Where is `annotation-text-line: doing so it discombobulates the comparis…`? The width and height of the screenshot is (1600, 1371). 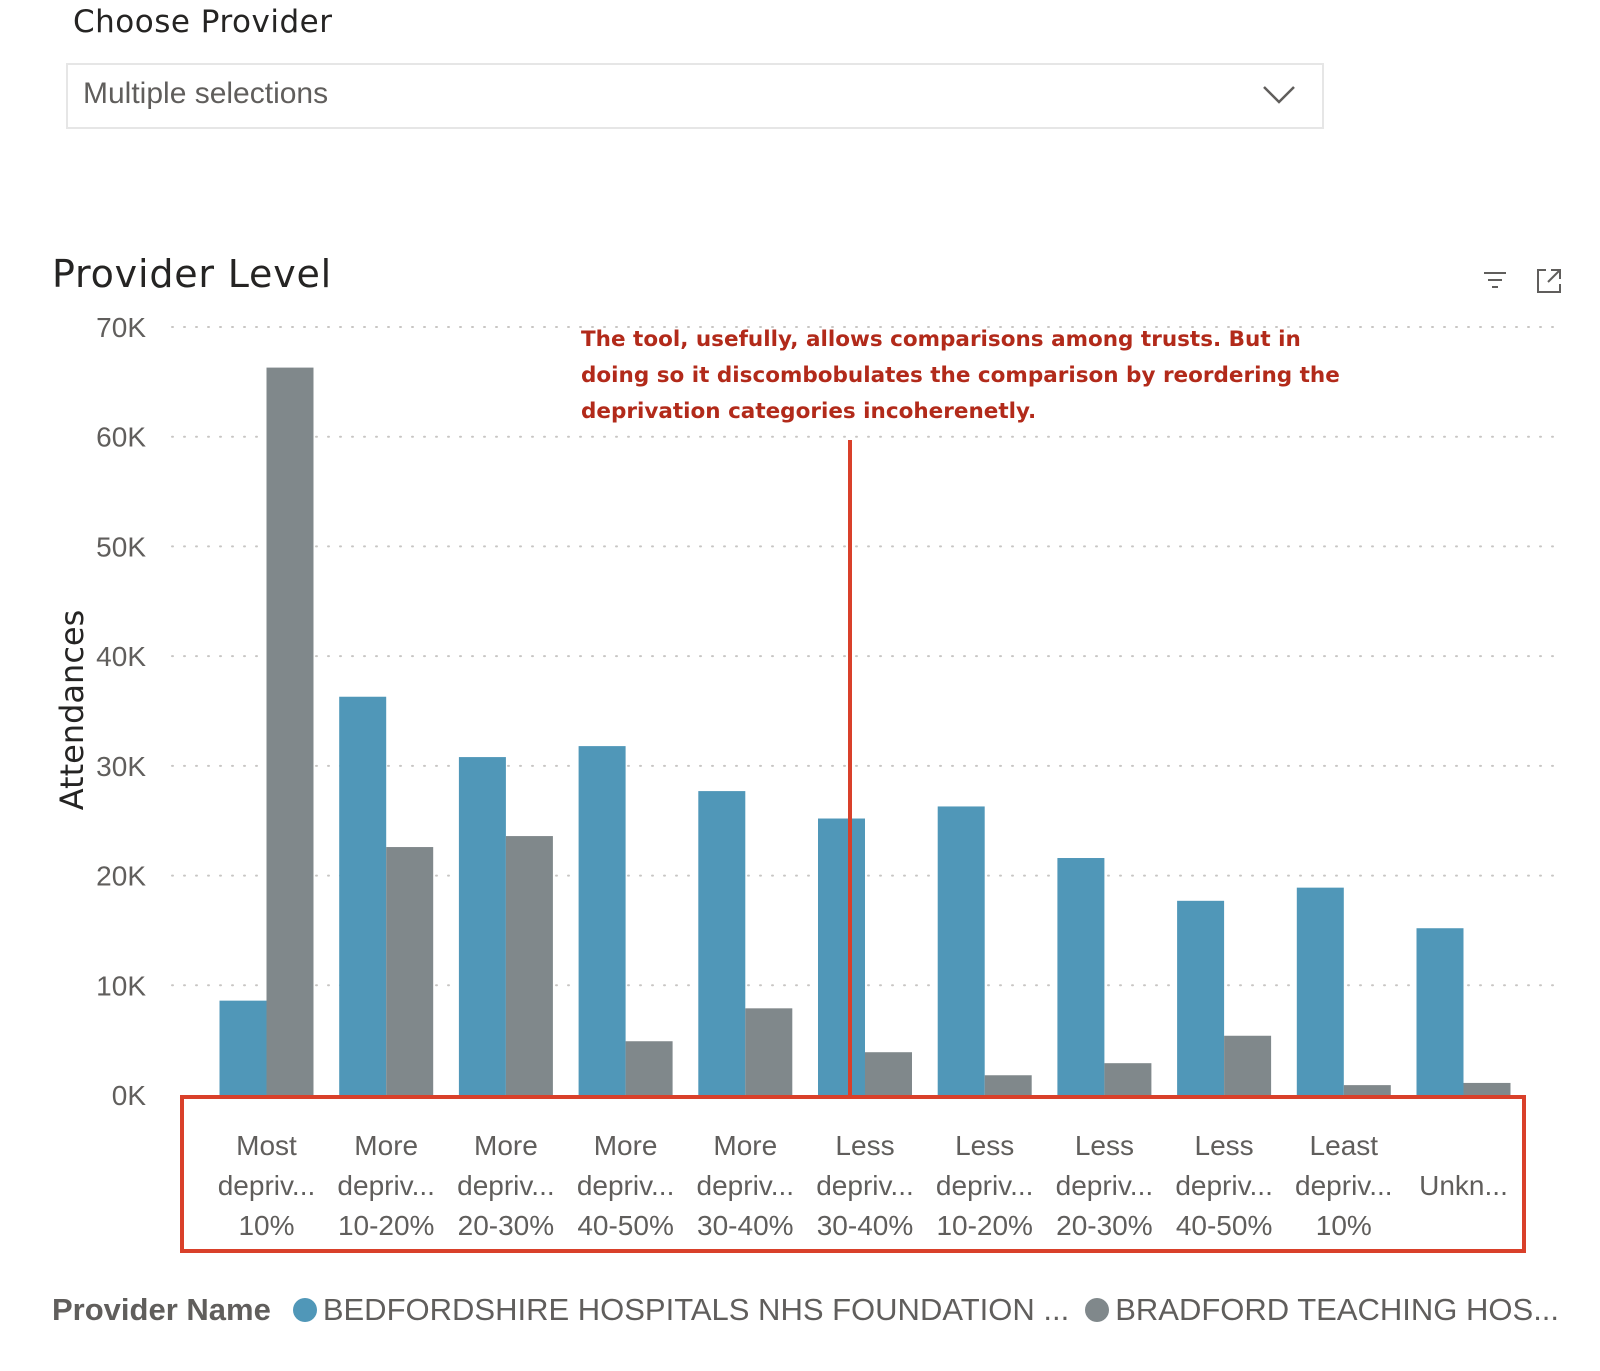 annotation-text-line: doing so it discombobulates the comparis… is located at coordinates (960, 375).